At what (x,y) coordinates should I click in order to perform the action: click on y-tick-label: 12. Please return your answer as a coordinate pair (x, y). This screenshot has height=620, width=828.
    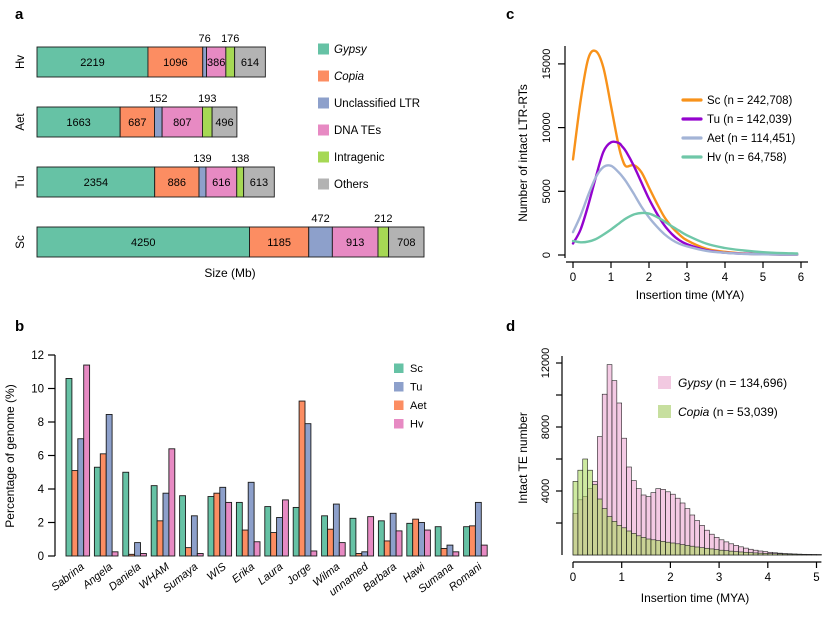
    Looking at the image, I should click on (37, 356).